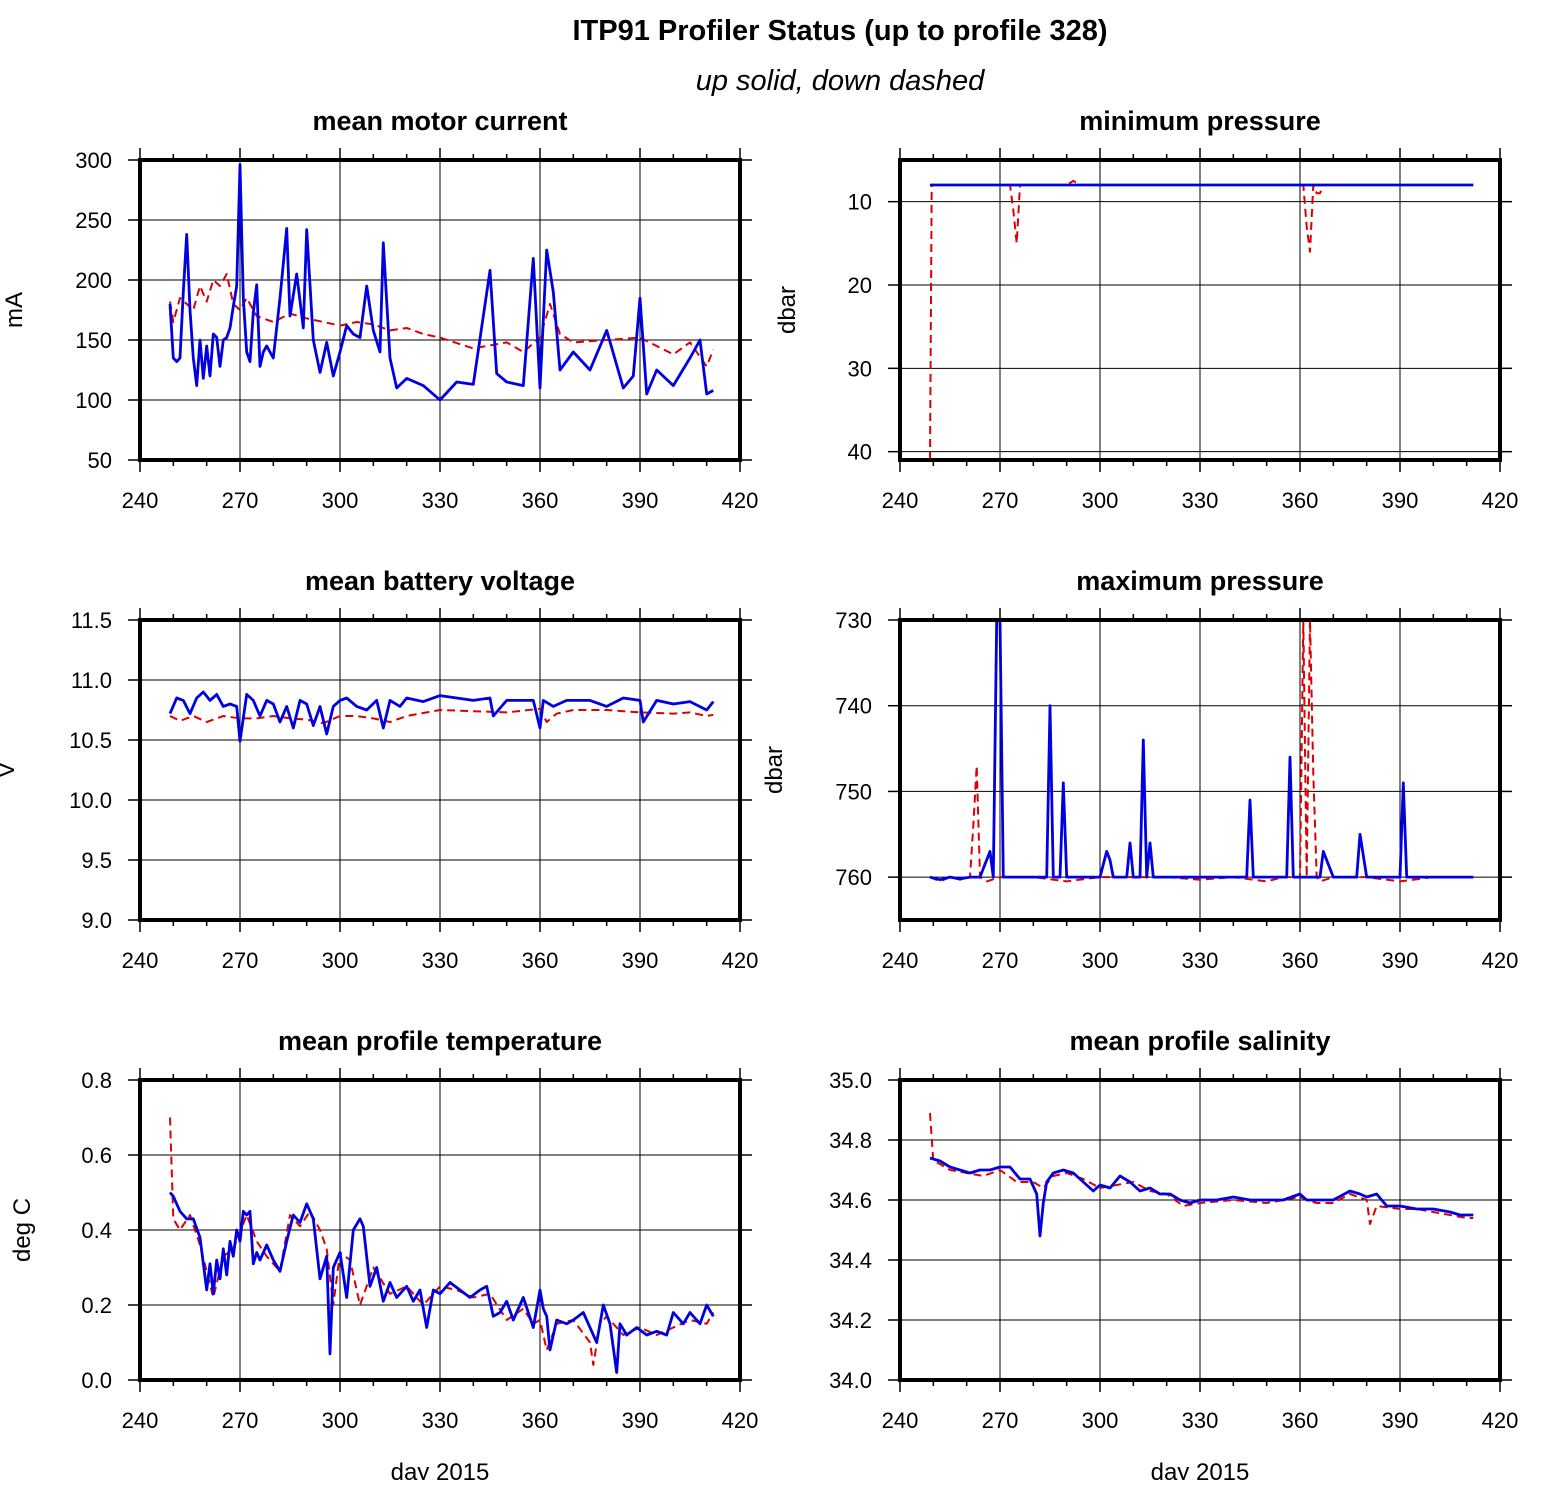  I want to click on y-tick-label: 150, so click(93, 340).